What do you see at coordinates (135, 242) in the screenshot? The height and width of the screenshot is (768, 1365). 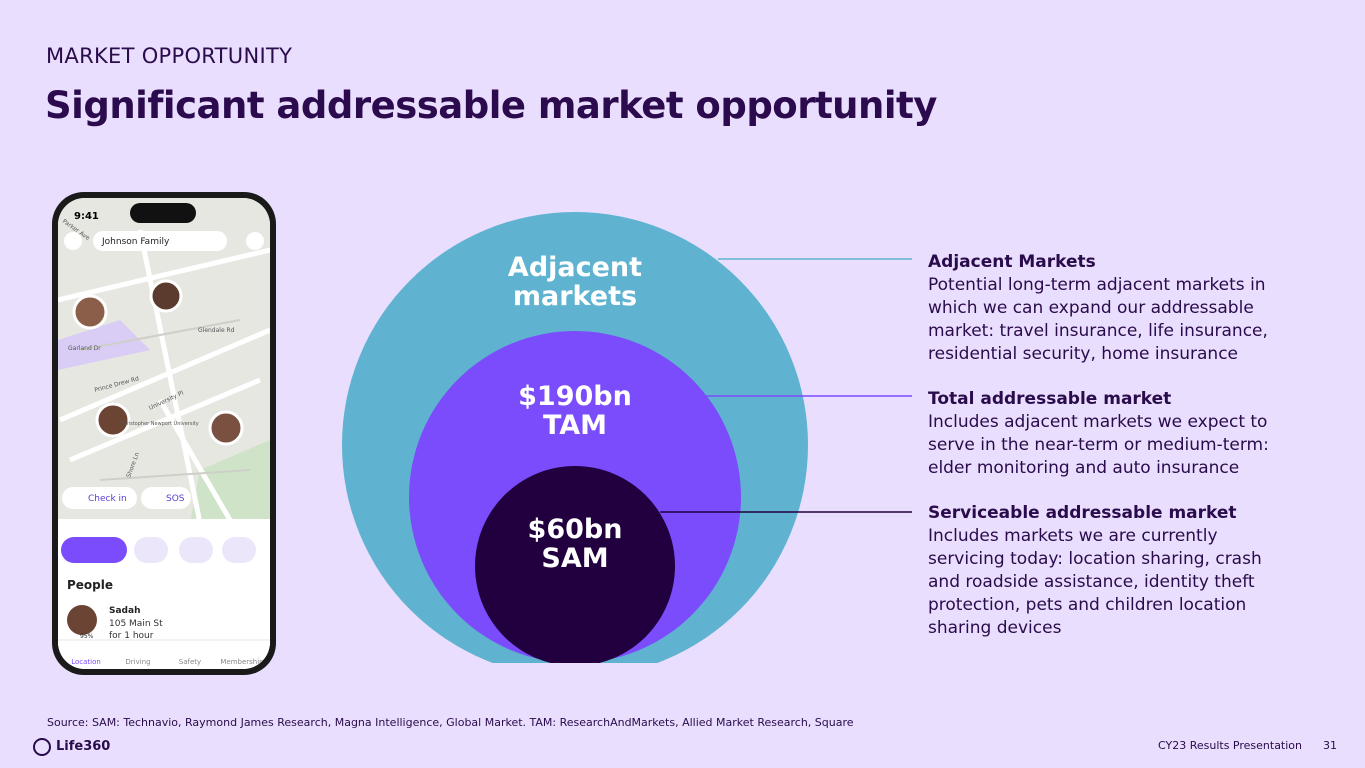 I see `circle-name: Johnson Family` at bounding box center [135, 242].